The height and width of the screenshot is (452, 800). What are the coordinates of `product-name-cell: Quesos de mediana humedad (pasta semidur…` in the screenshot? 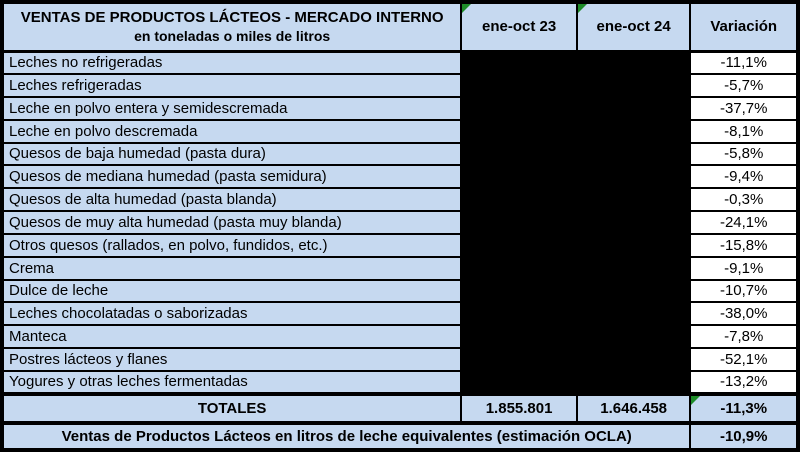 It's located at (231, 177).